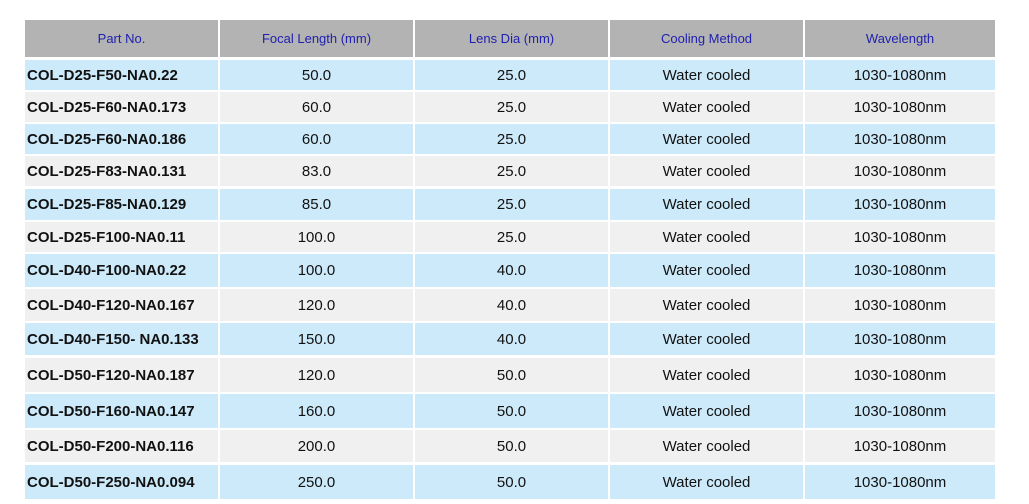 The width and height of the screenshot is (1029, 504). I want to click on part-number: COL-D25-F85-NA0.129, so click(121, 204).